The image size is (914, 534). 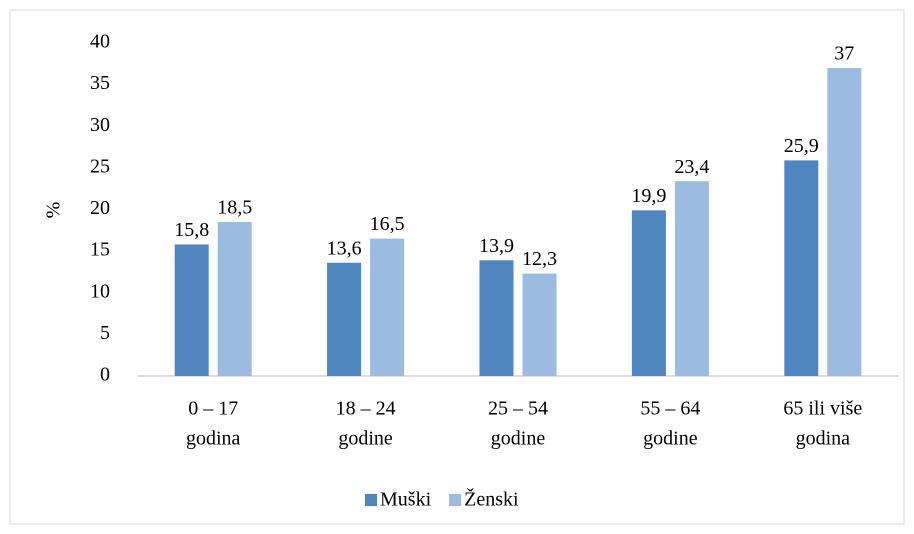 What do you see at coordinates (100, 42) in the screenshot?
I see `y-tick-label: 40` at bounding box center [100, 42].